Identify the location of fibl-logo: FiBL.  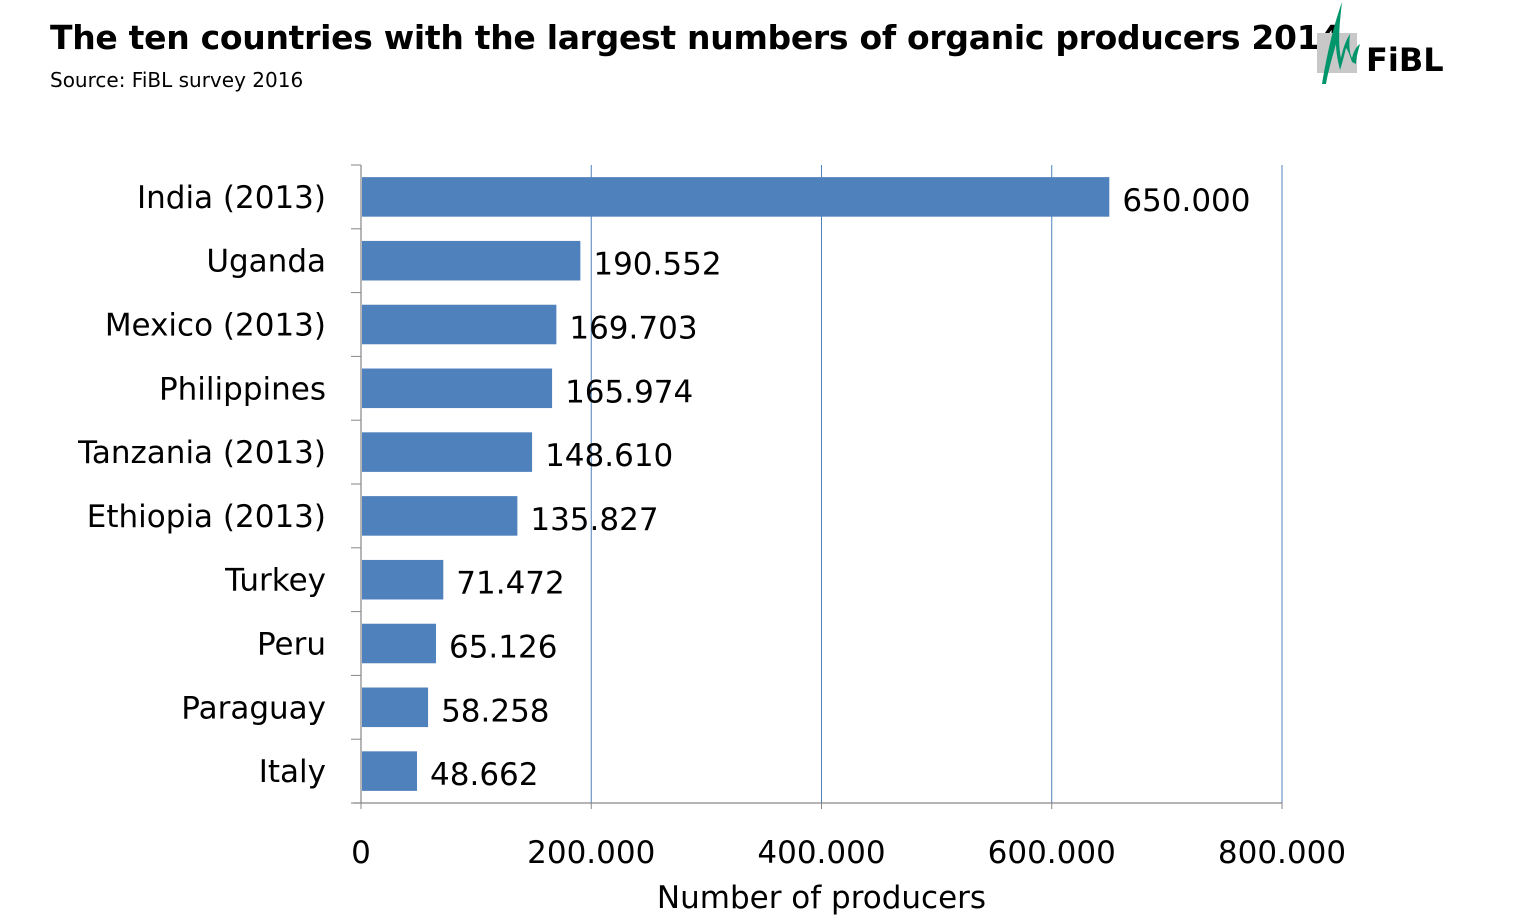
(1380, 43).